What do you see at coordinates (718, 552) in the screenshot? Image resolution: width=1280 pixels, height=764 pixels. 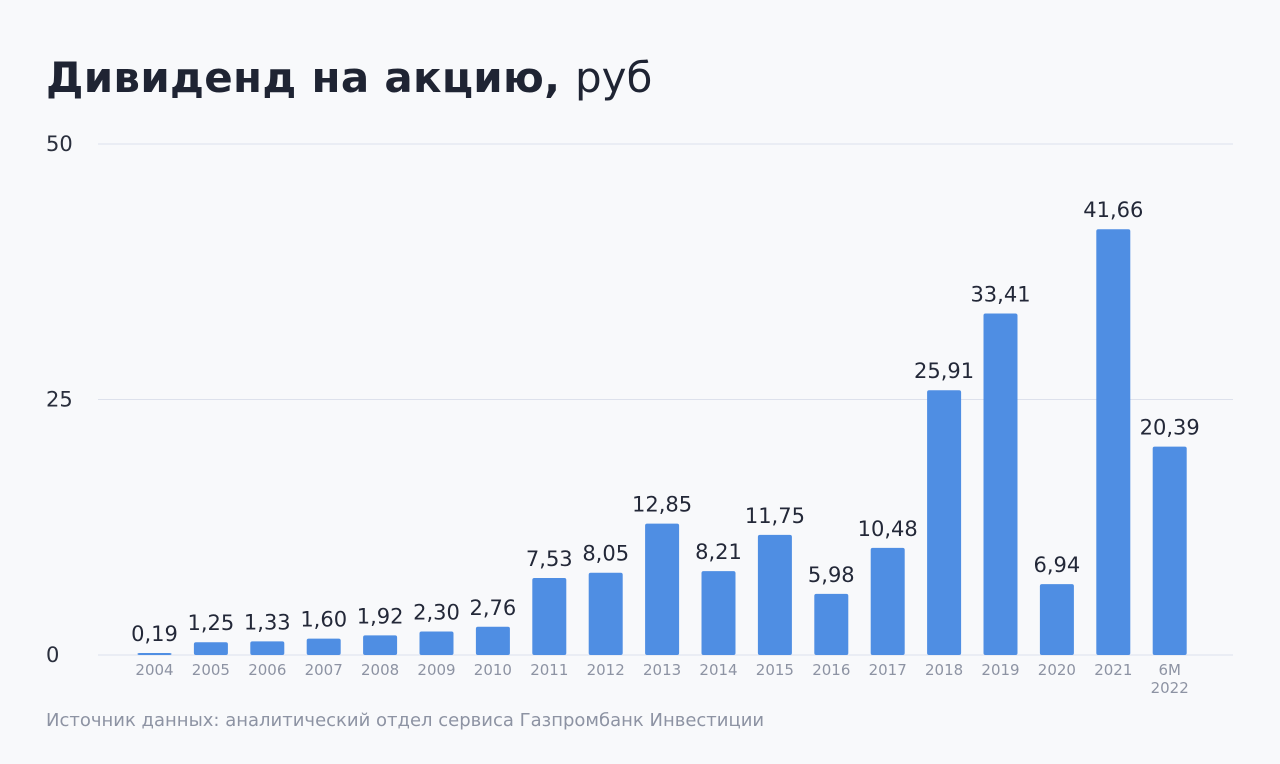 I see `data-label-10: 8,21` at bounding box center [718, 552].